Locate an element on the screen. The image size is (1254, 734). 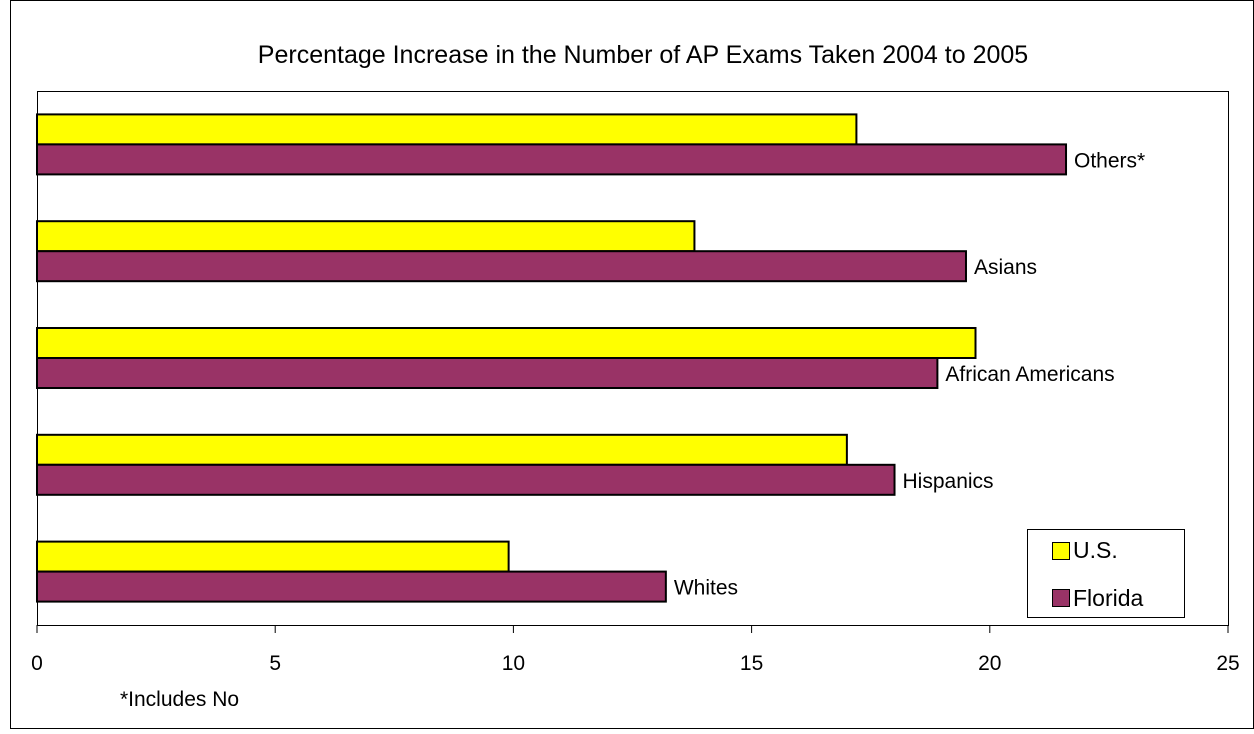
bar-u-s-whites is located at coordinates (273, 556).